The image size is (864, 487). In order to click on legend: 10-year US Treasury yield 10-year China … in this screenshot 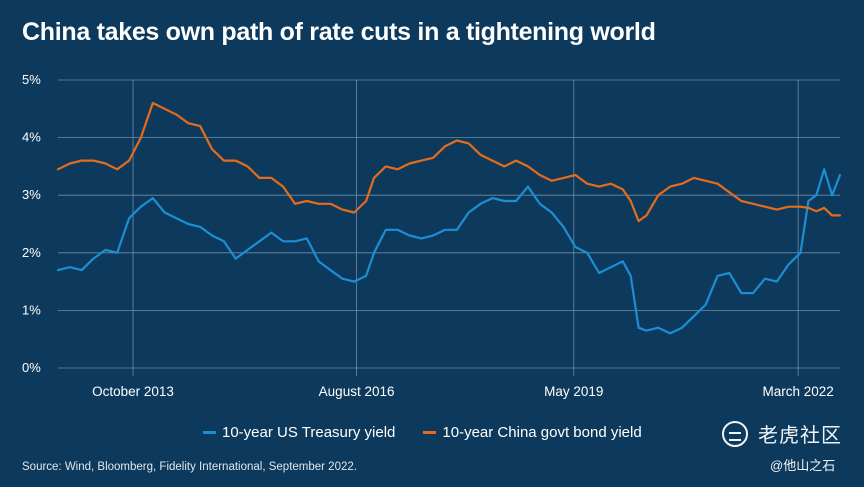, I will do `click(436, 432)`.